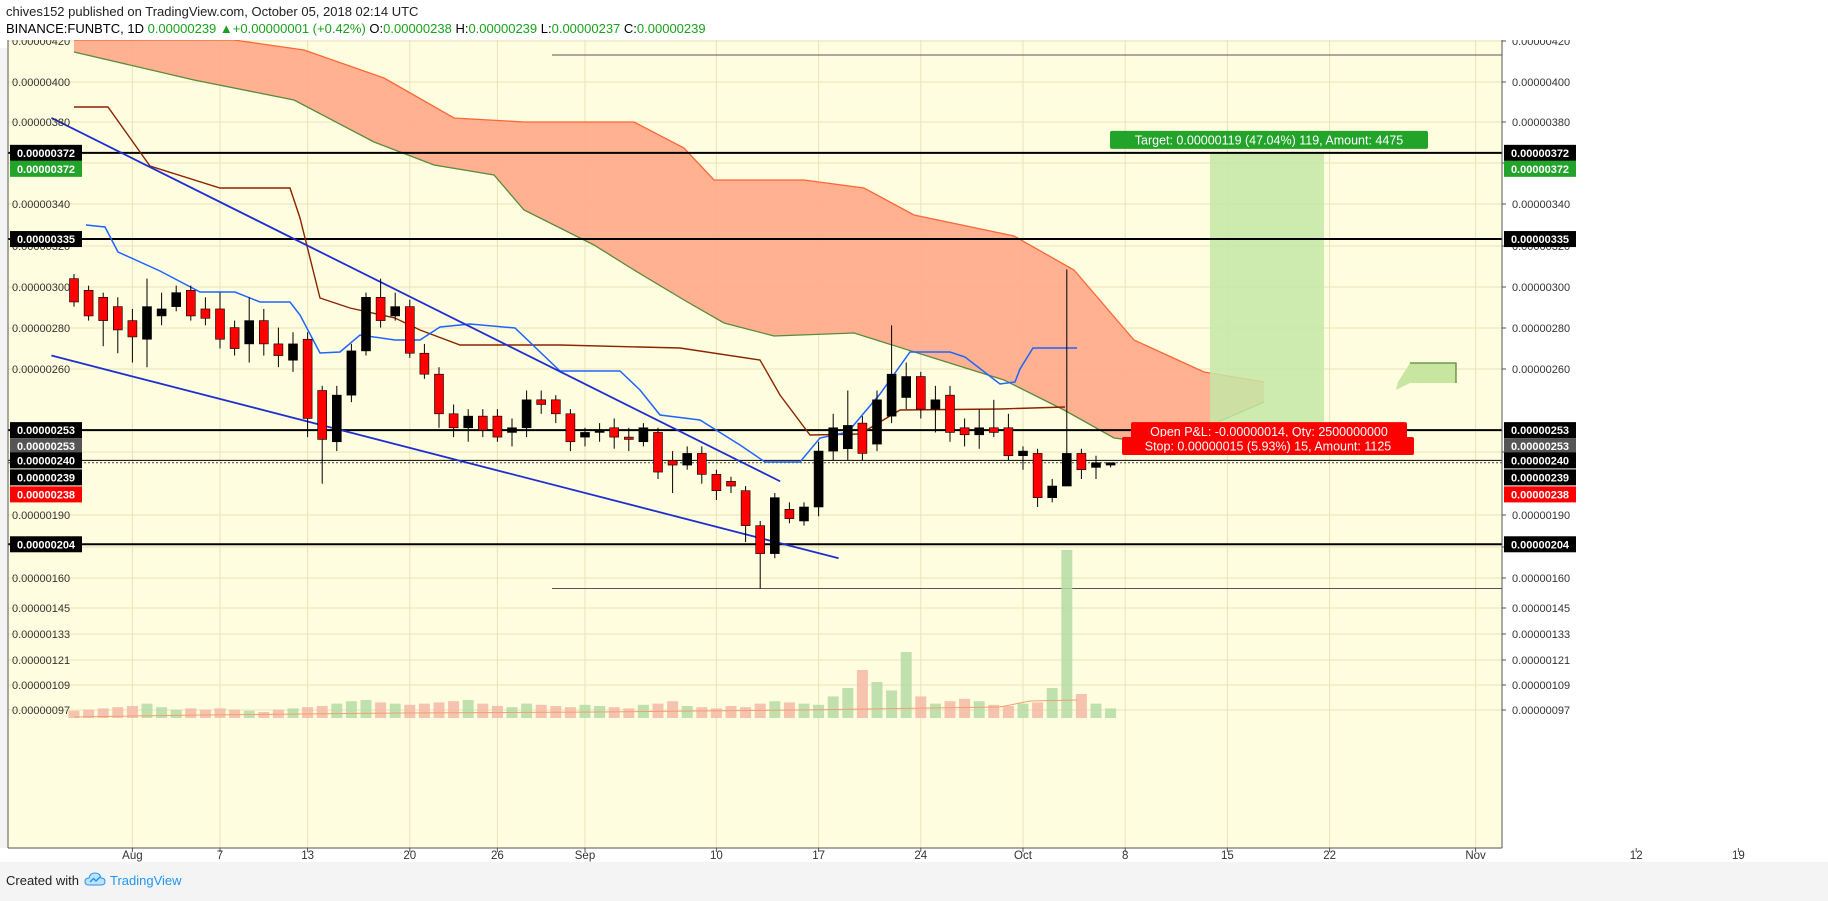 Image resolution: width=1828 pixels, height=901 pixels. I want to click on y-tick-label-right: 0.00000280, so click(1541, 329).